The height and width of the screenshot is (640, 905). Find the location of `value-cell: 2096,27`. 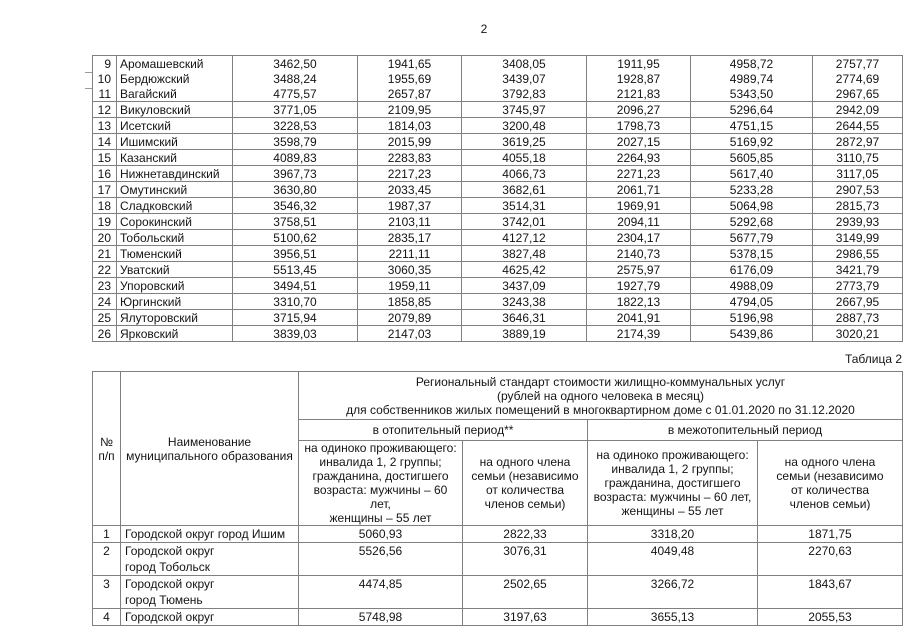

value-cell: 2096,27 is located at coordinates (638, 109).